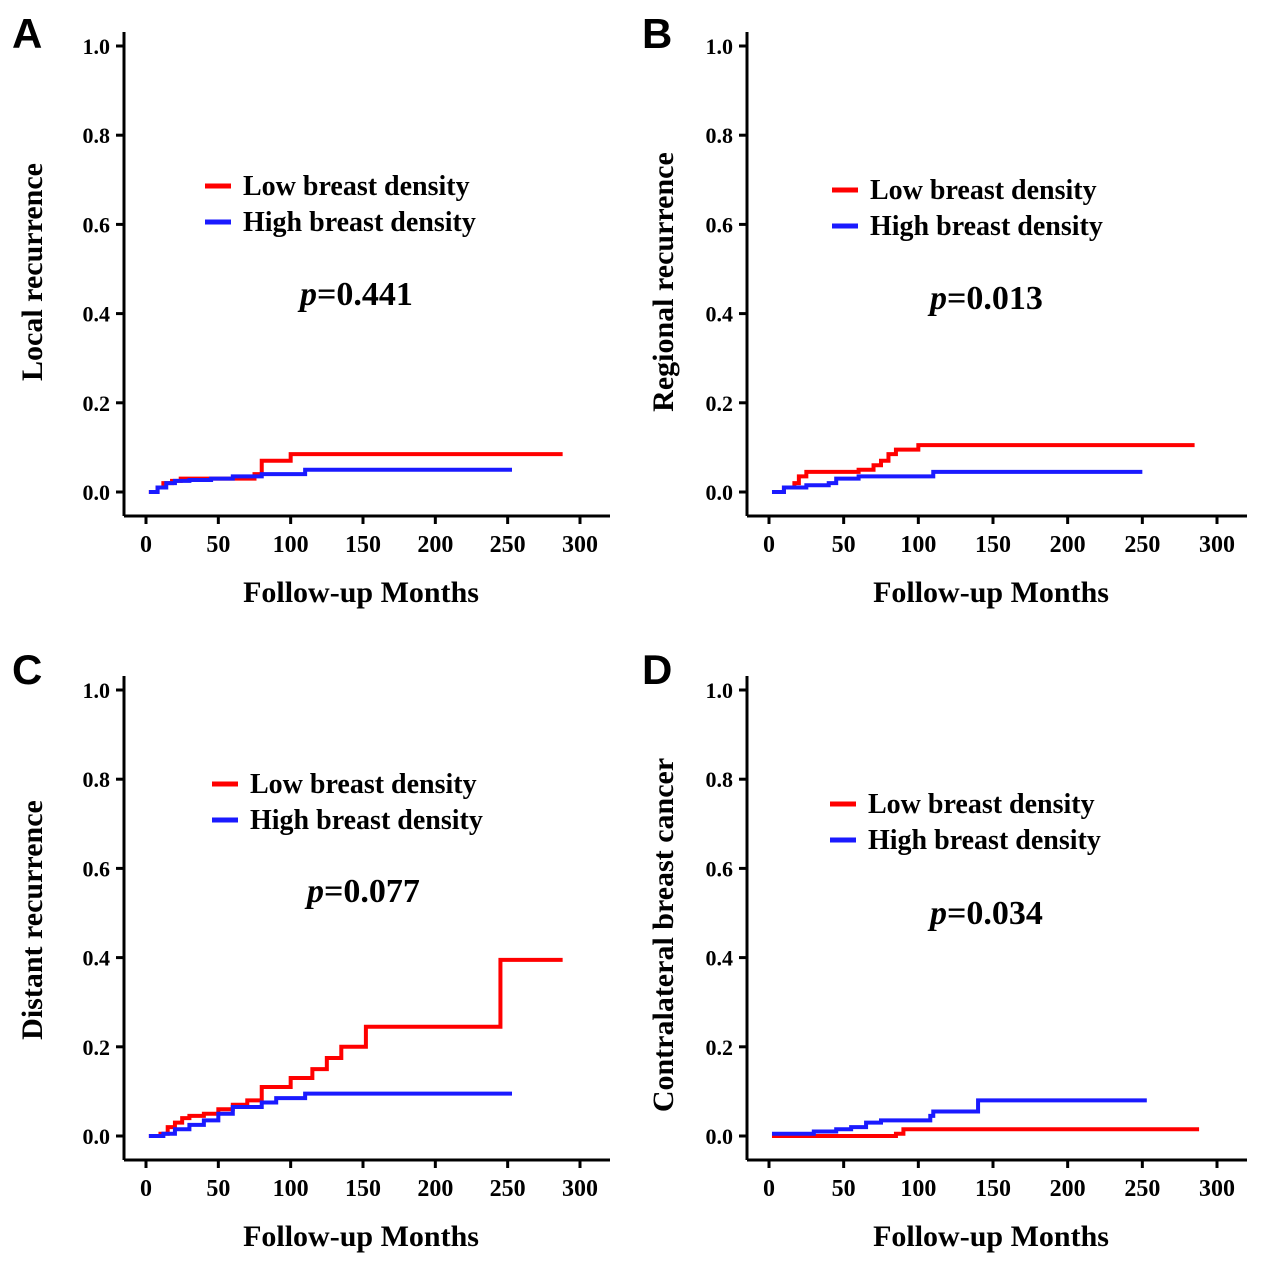  Describe the element at coordinates (361, 592) in the screenshot. I see `x-axis-title-a: Follow-up Months` at that location.